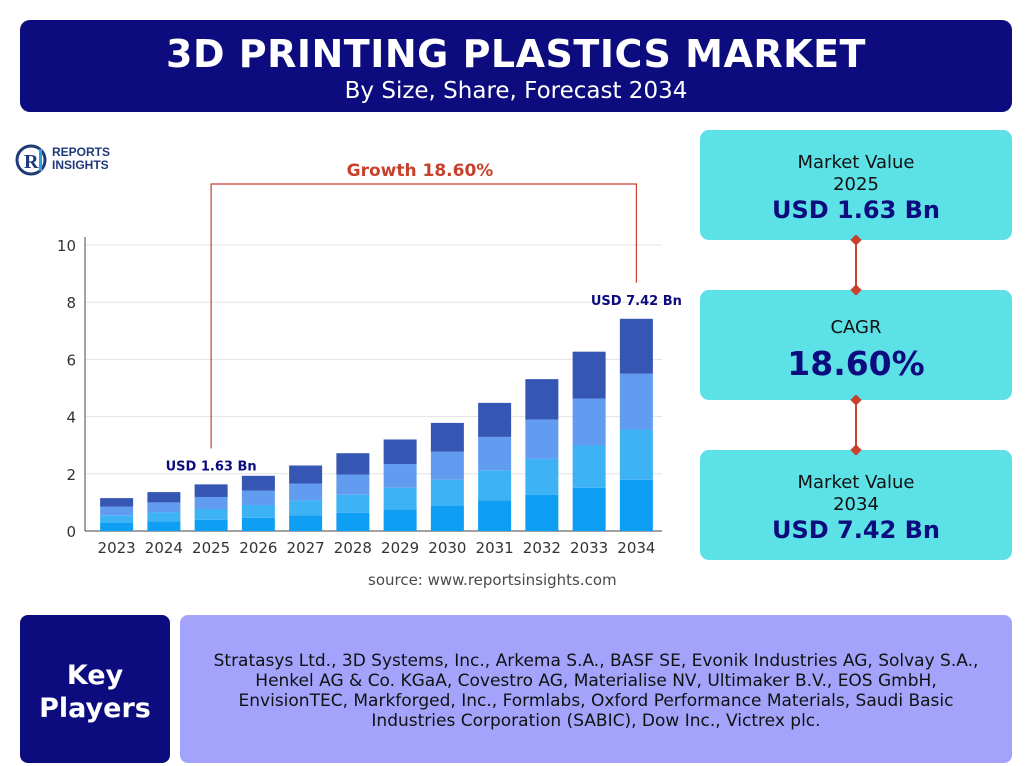 The width and height of the screenshot is (1032, 766). What do you see at coordinates (856, 482) in the screenshot?
I see `box3-label: Market Value` at bounding box center [856, 482].